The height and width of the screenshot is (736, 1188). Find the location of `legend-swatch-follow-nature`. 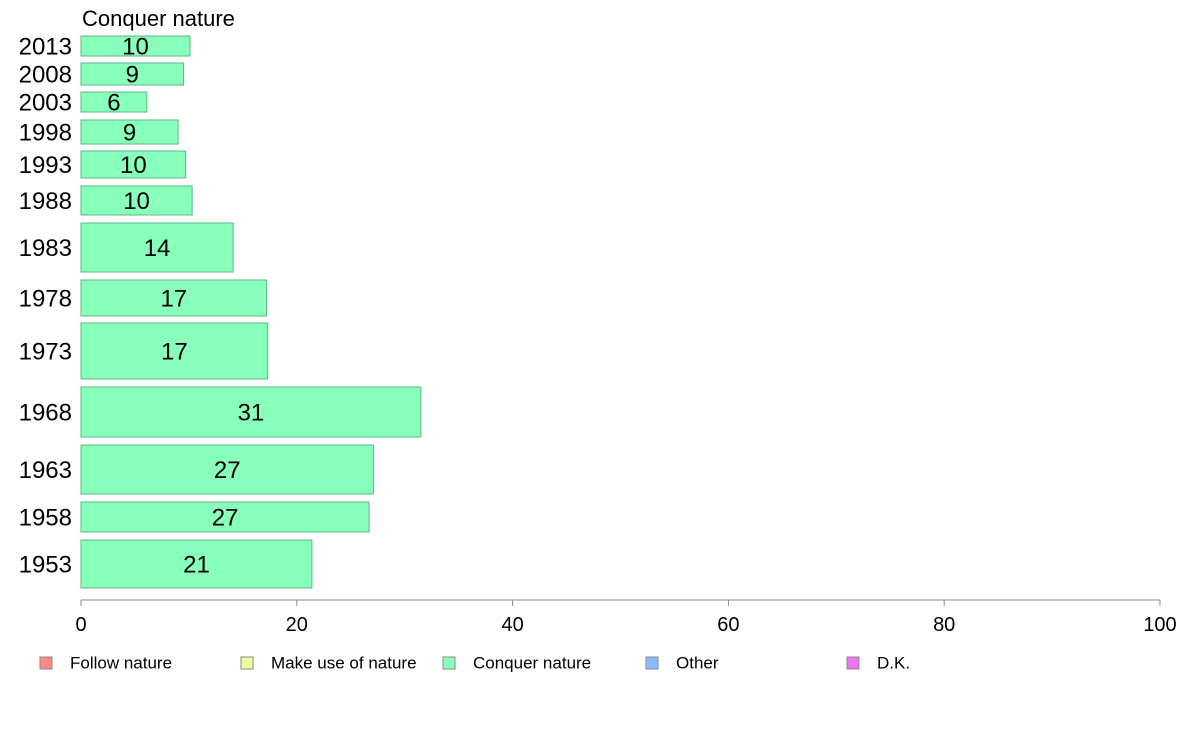

legend-swatch-follow-nature is located at coordinates (46, 663).